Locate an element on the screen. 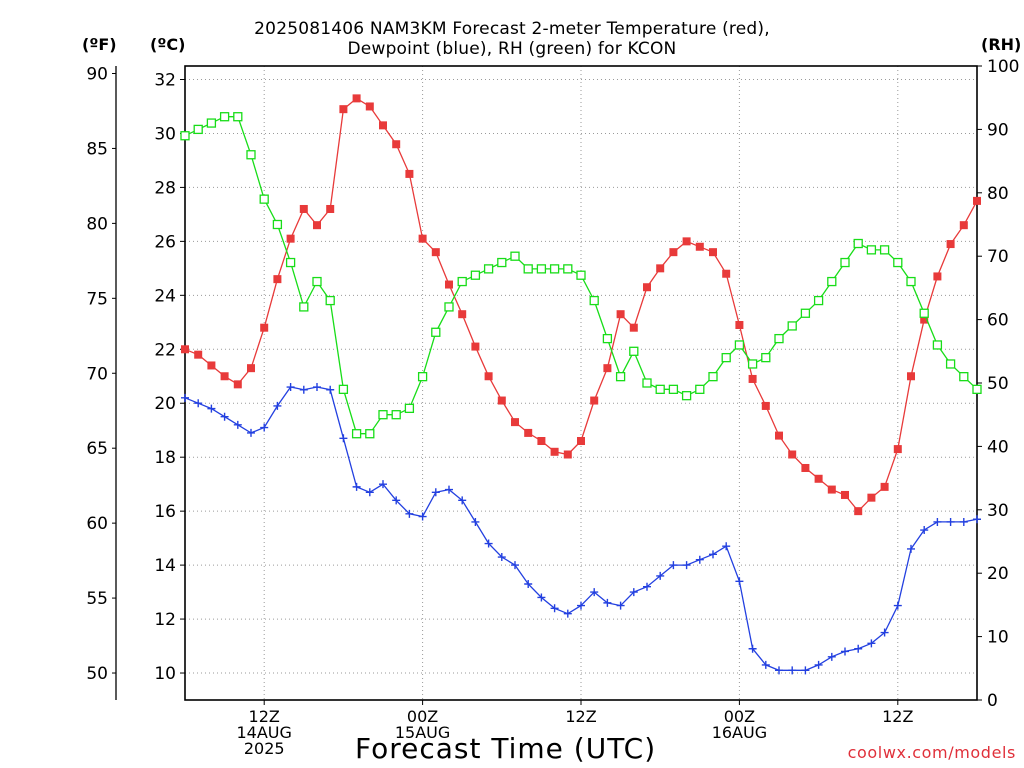  rh-tick-label: 70 is located at coordinates (998, 257).